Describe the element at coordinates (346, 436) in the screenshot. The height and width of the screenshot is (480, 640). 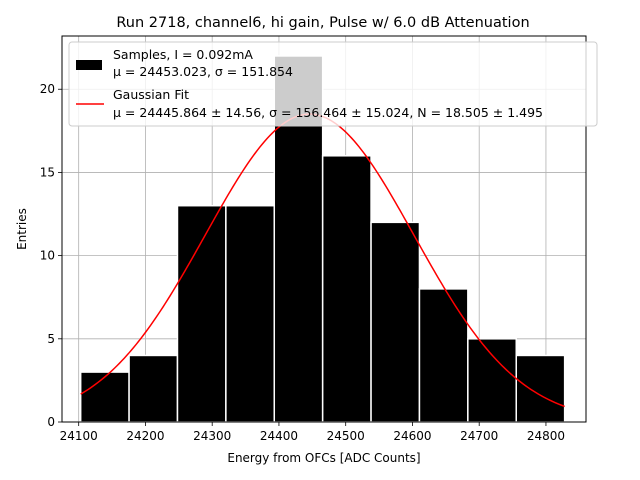
I see `x-tick-label: 24500` at that location.